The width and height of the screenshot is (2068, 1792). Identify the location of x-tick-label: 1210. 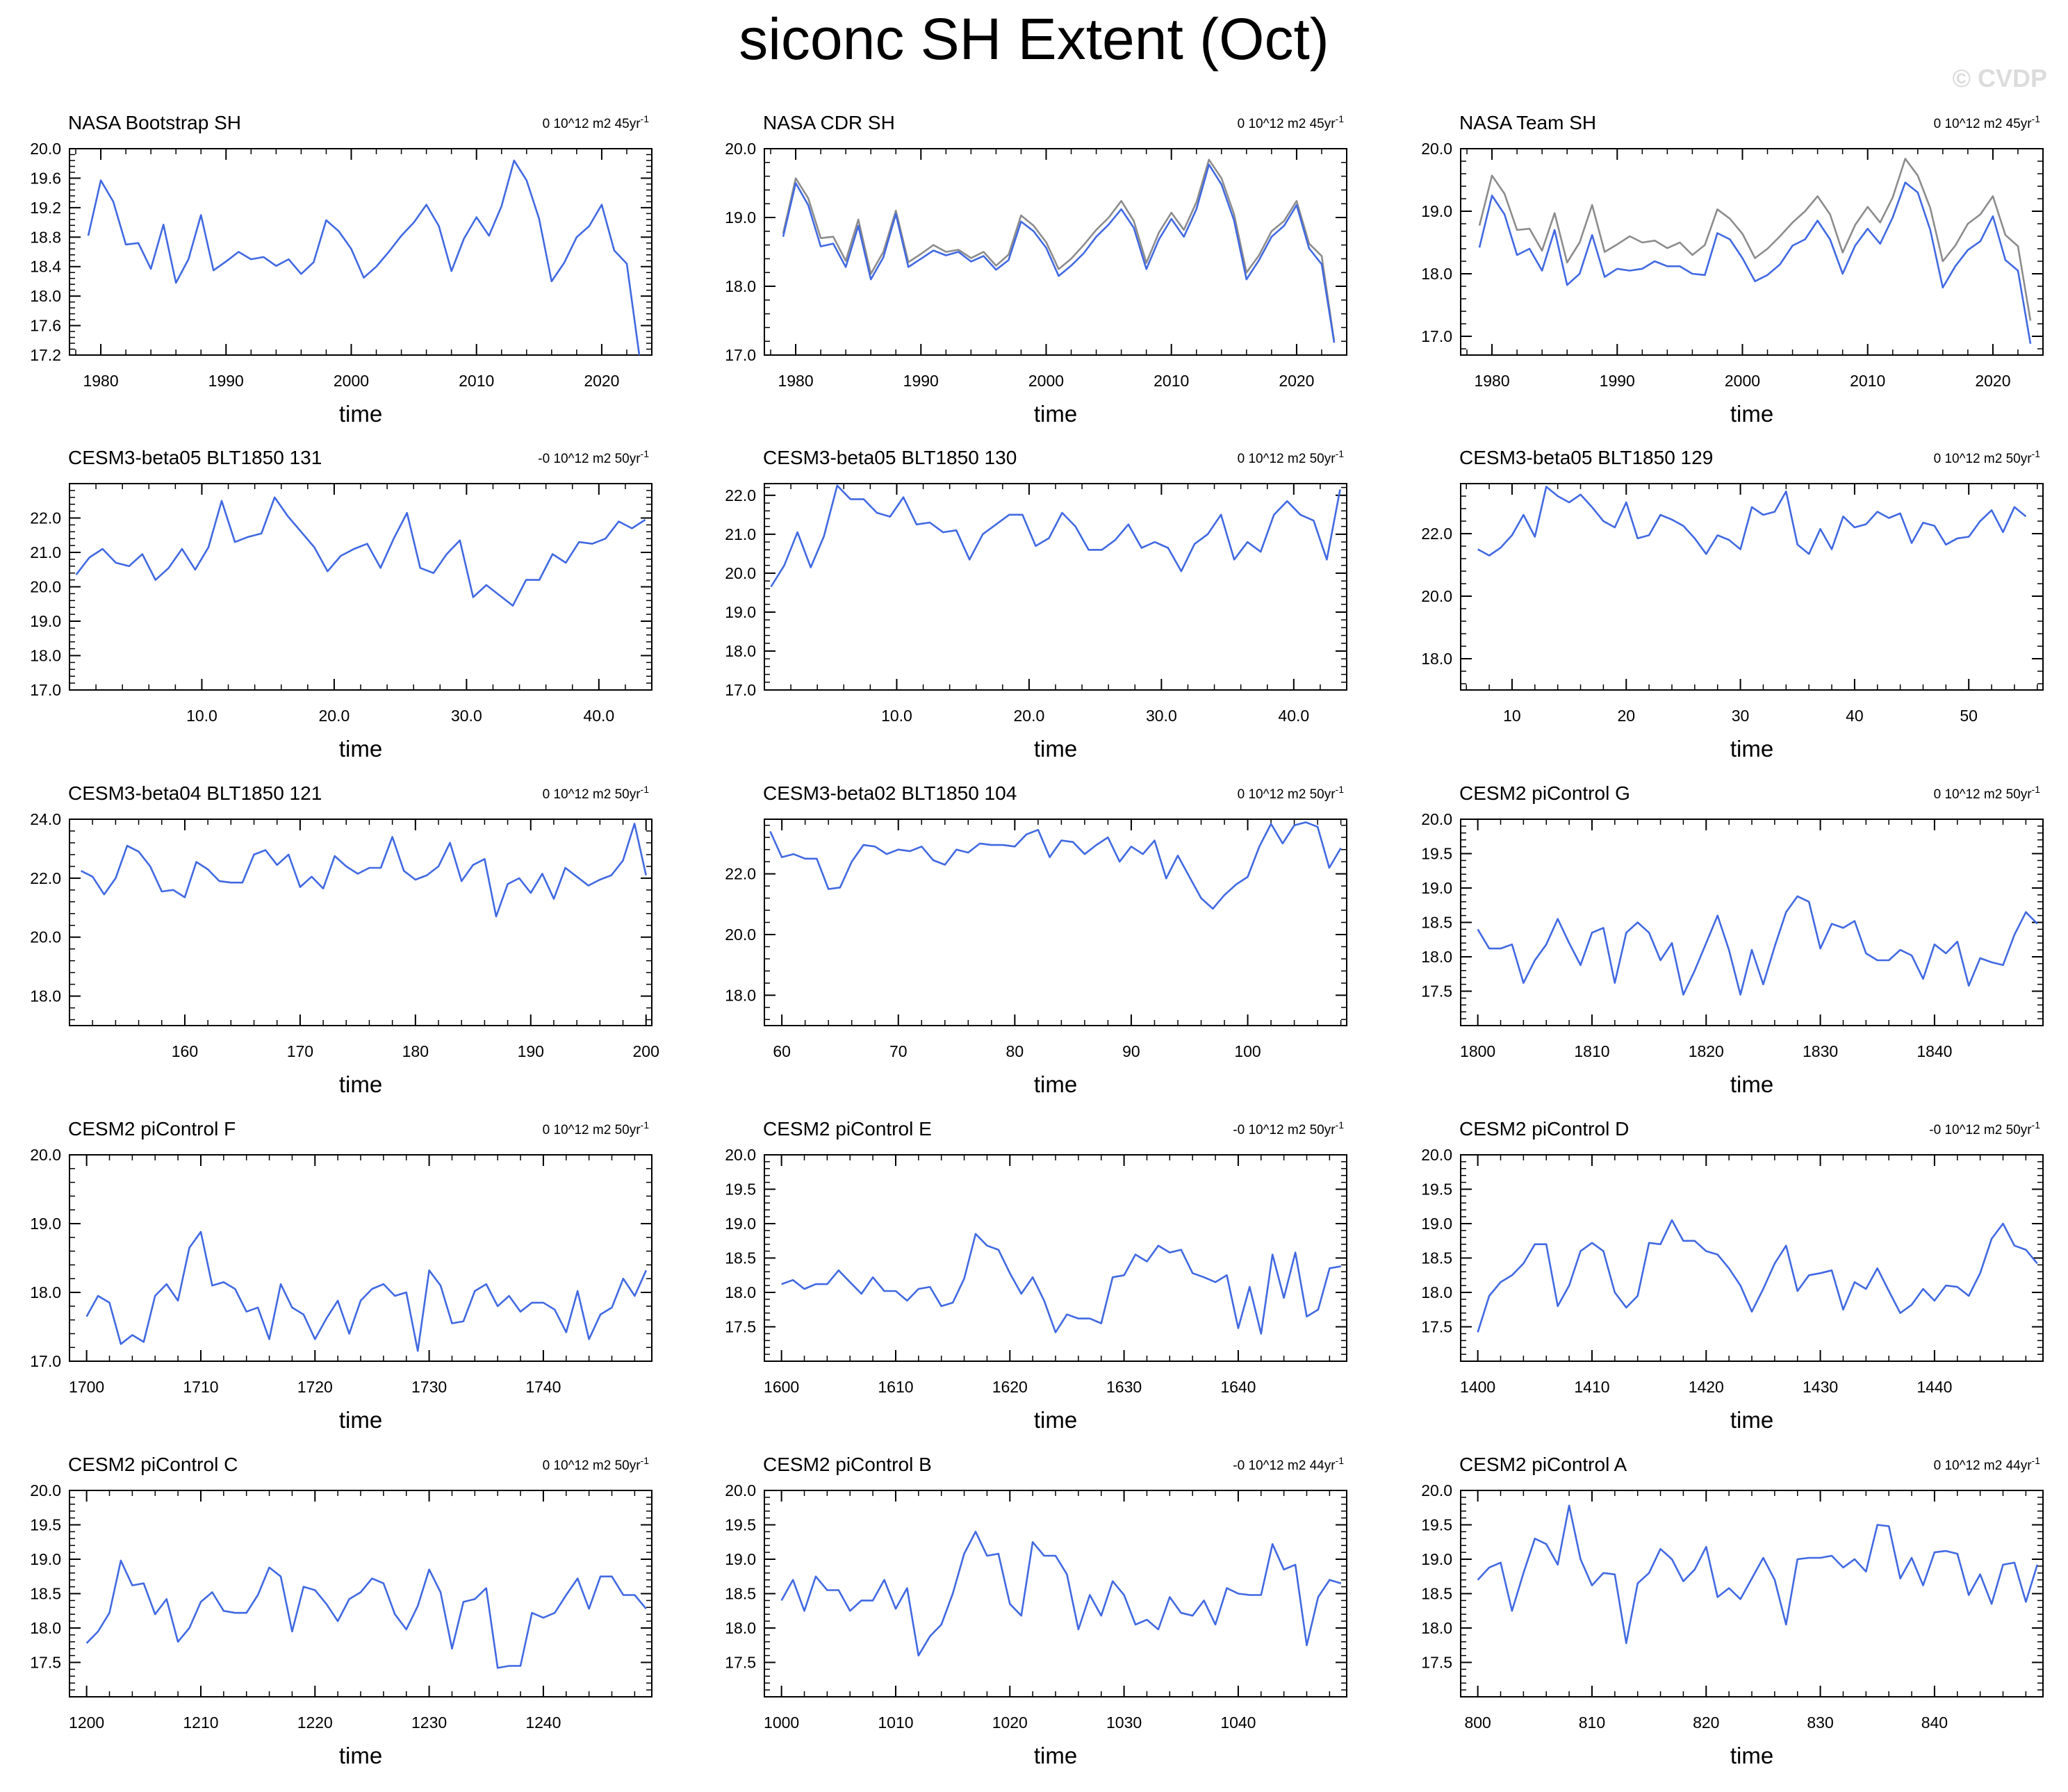
(201, 1723).